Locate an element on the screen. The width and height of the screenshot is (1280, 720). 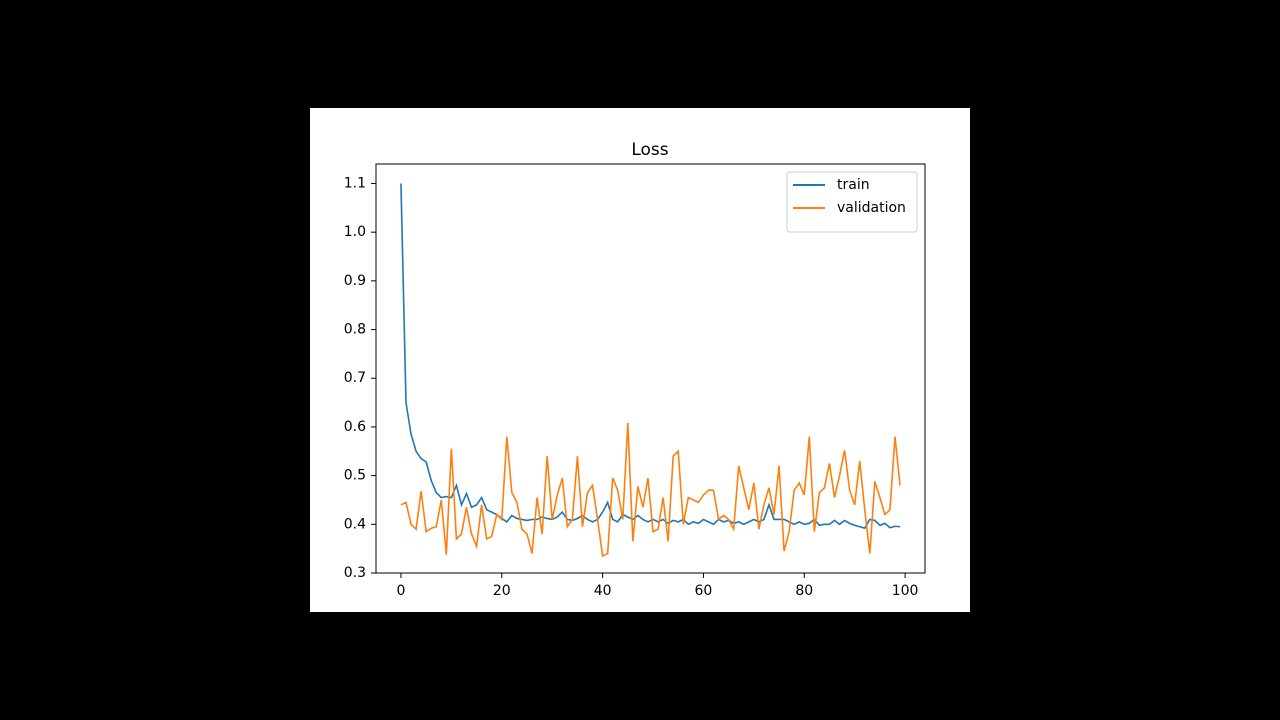
y-tick-label: 0.6 is located at coordinates (355, 427).